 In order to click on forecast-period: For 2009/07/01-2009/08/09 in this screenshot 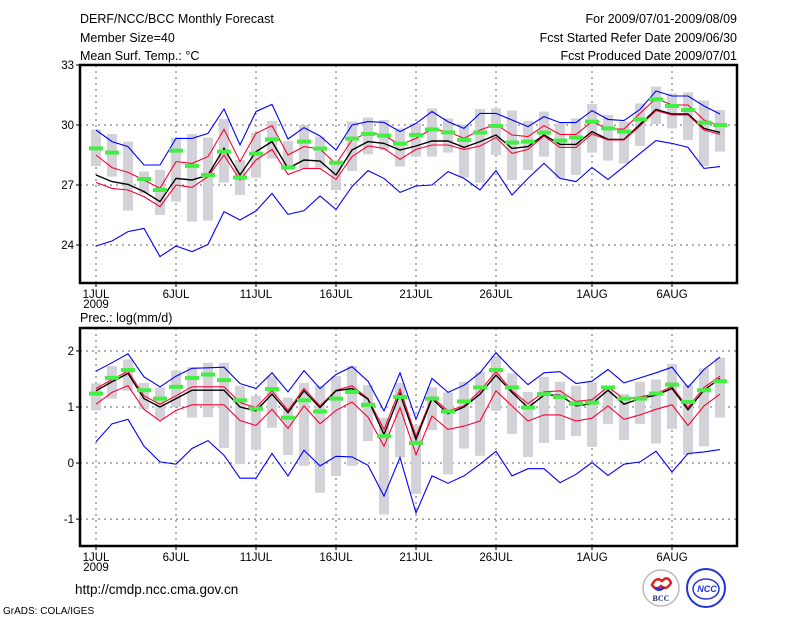, I will do `click(661, 19)`.